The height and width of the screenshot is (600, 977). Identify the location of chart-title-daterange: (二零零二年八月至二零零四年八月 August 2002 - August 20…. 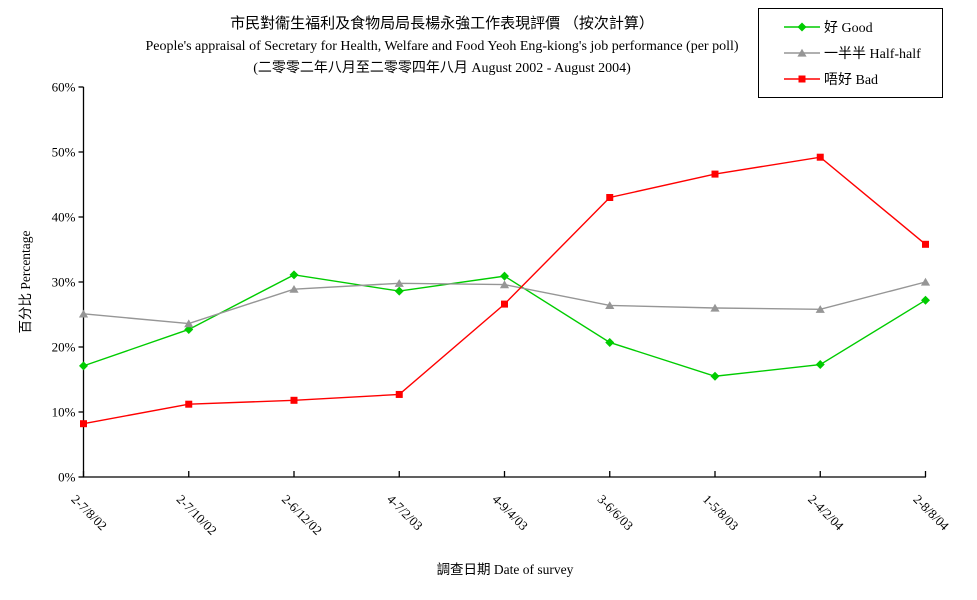
(442, 68).